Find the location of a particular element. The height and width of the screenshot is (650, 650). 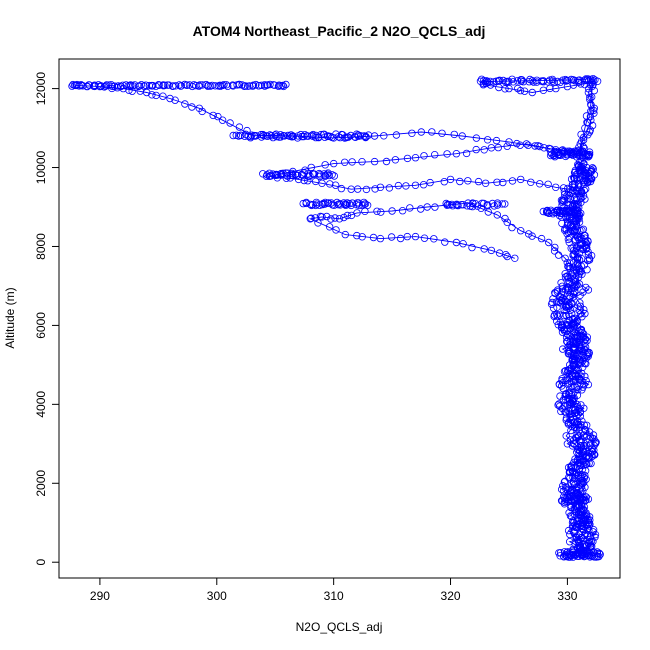

y-tick-label: 12000 is located at coordinates (41, 89).